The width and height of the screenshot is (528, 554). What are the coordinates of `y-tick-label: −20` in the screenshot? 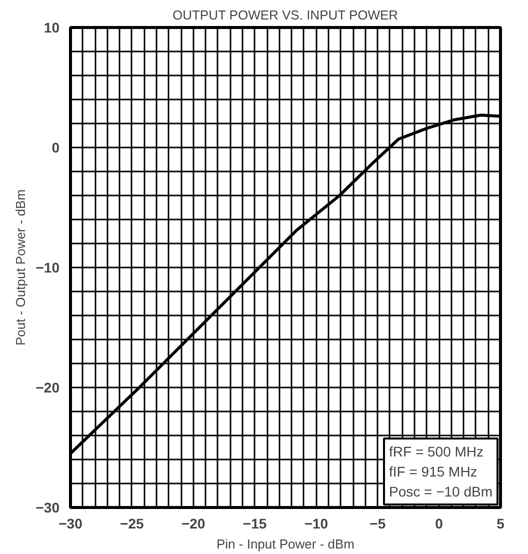 It's located at (48, 388).